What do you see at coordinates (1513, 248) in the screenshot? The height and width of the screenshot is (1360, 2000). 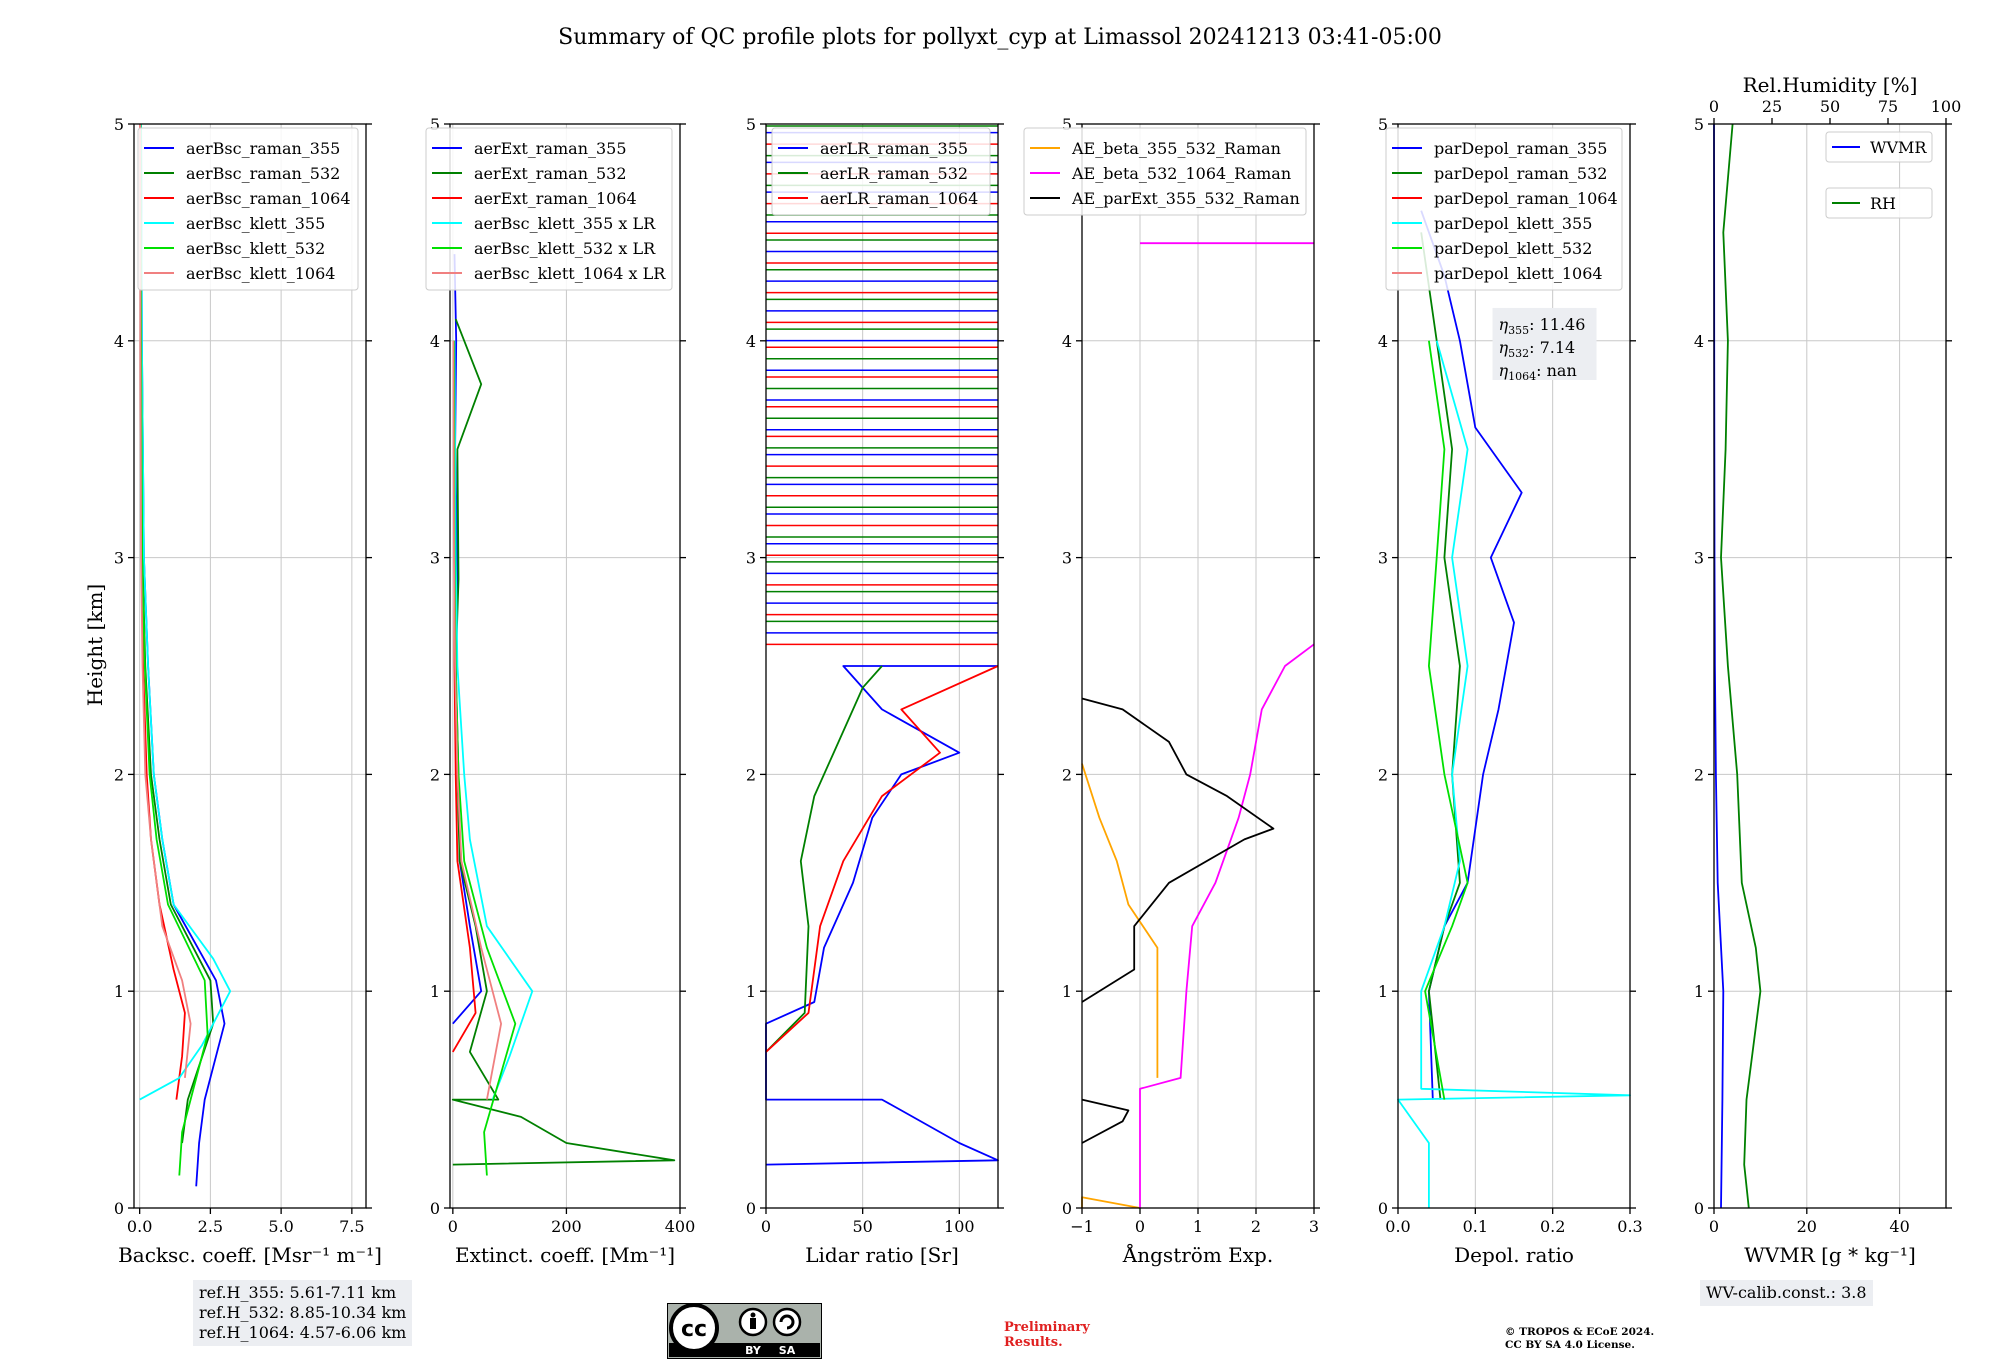 I see `legend-label: parDepol_klett_532` at bounding box center [1513, 248].